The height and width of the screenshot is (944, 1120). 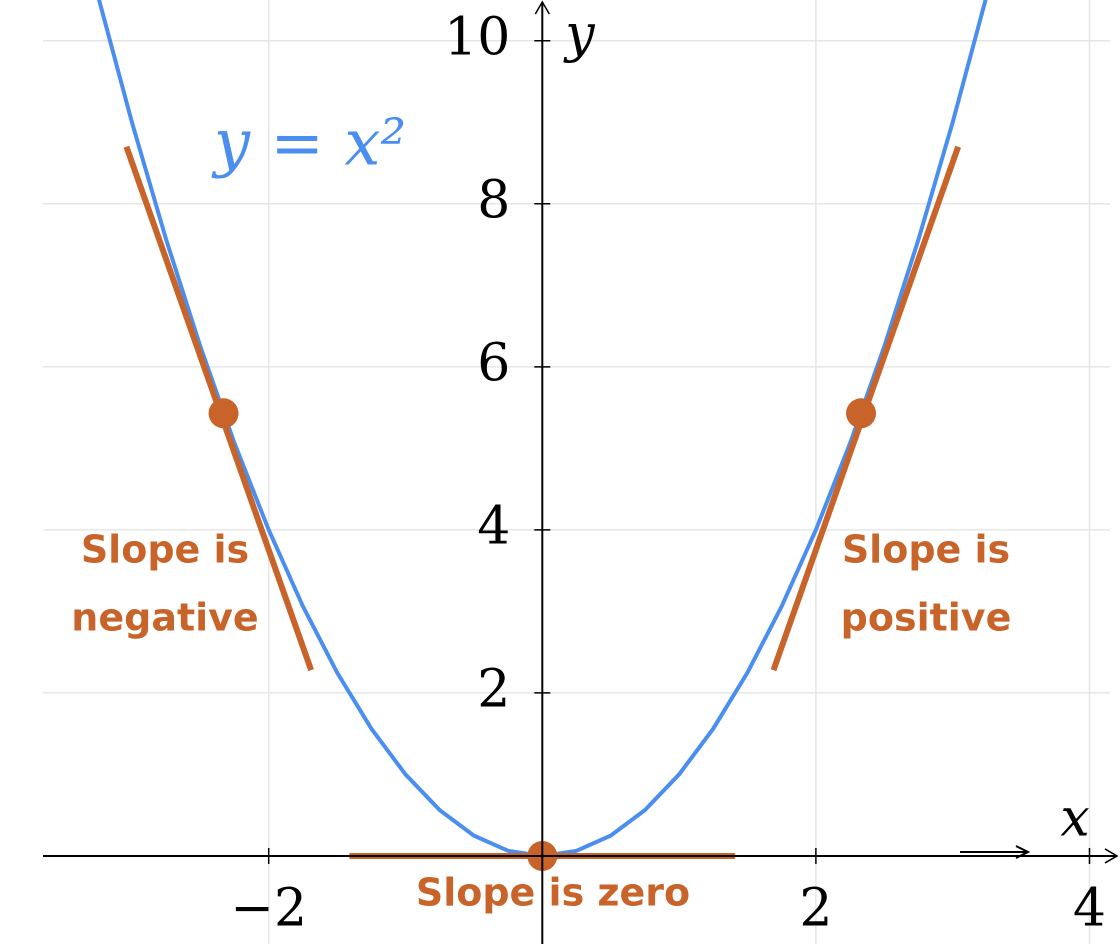 I want to click on x-axis-label: x, so click(x=1074, y=819).